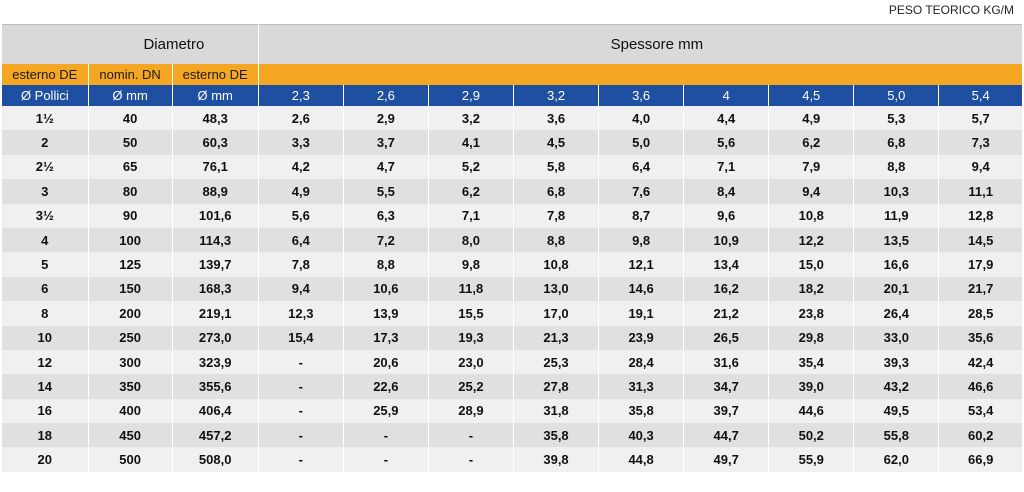 This screenshot has width=1024, height=492. Describe the element at coordinates (130, 264) in the screenshot. I see `dn-cell: 125` at that location.